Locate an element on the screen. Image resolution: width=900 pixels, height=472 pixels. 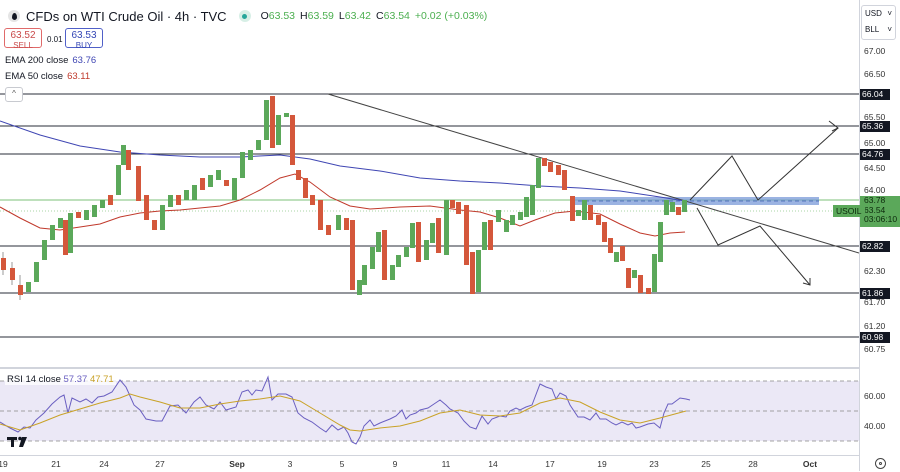
high-value: H63.59 is located at coordinates (317, 16).